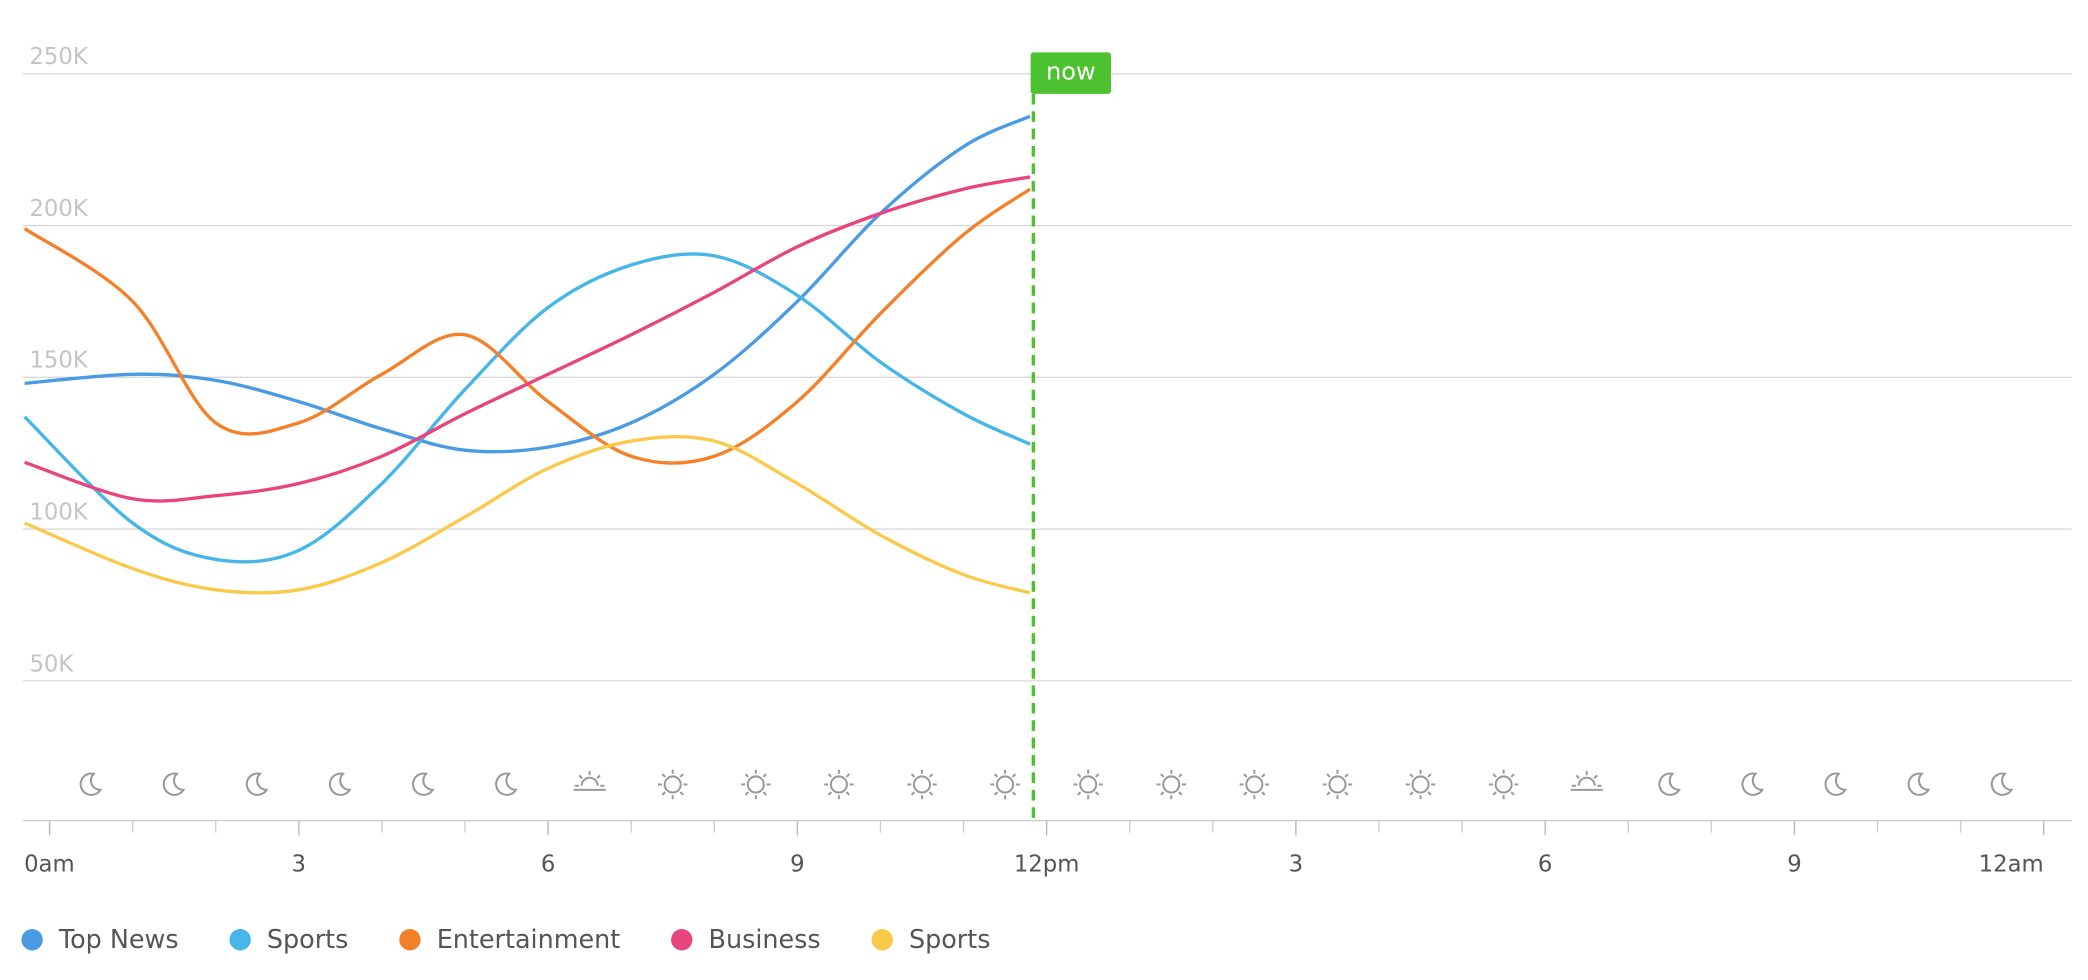  Describe the element at coordinates (58, 361) in the screenshot. I see `y-tick-label: 150K` at that location.